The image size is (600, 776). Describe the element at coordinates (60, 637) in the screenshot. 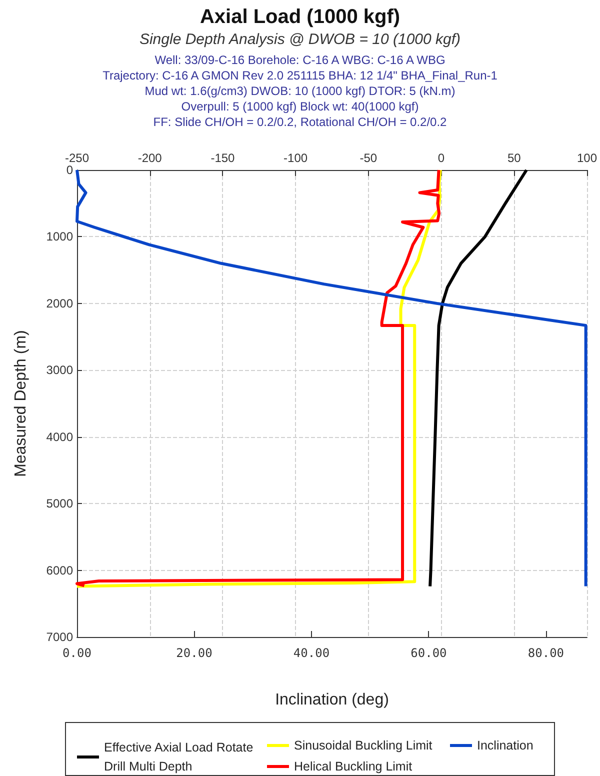

I see `y-tick-label: 7000` at that location.